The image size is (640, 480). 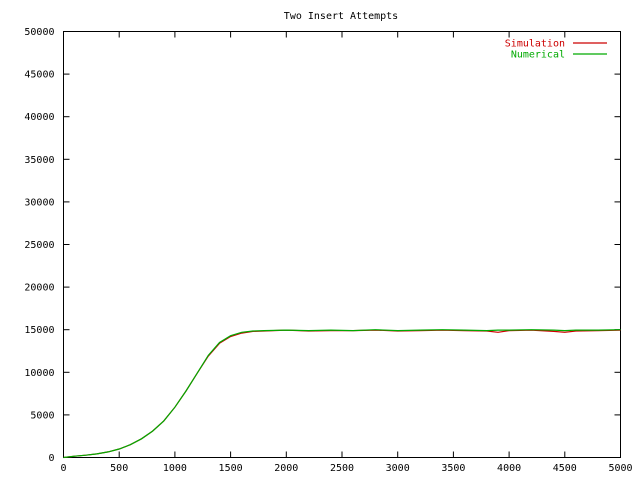 I want to click on y-tick-label: 15000, so click(x=39, y=330).